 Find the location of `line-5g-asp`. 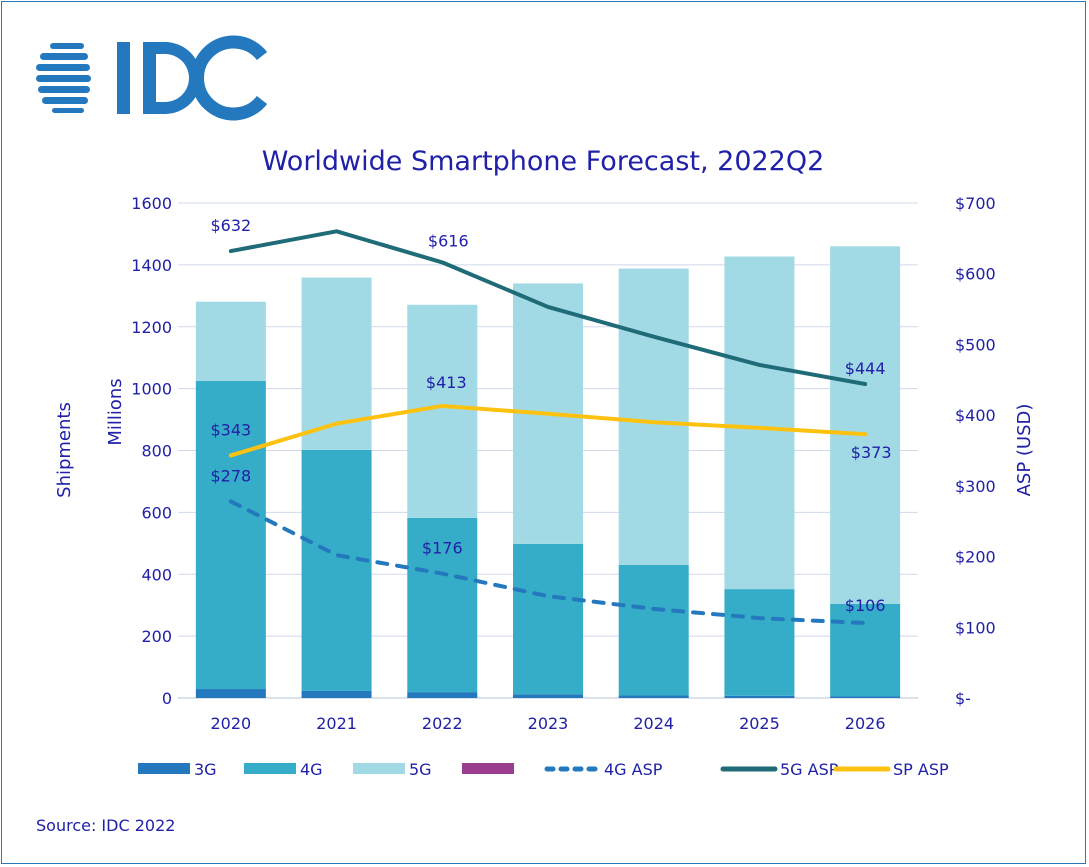

line-5g-asp is located at coordinates (548, 308).